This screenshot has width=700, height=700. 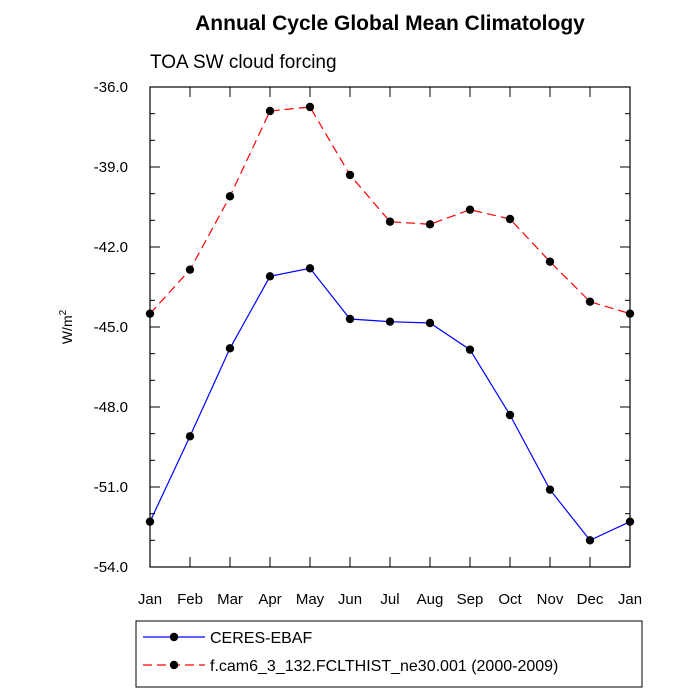 I want to click on y-tick-label: -48.0, so click(x=111, y=407).